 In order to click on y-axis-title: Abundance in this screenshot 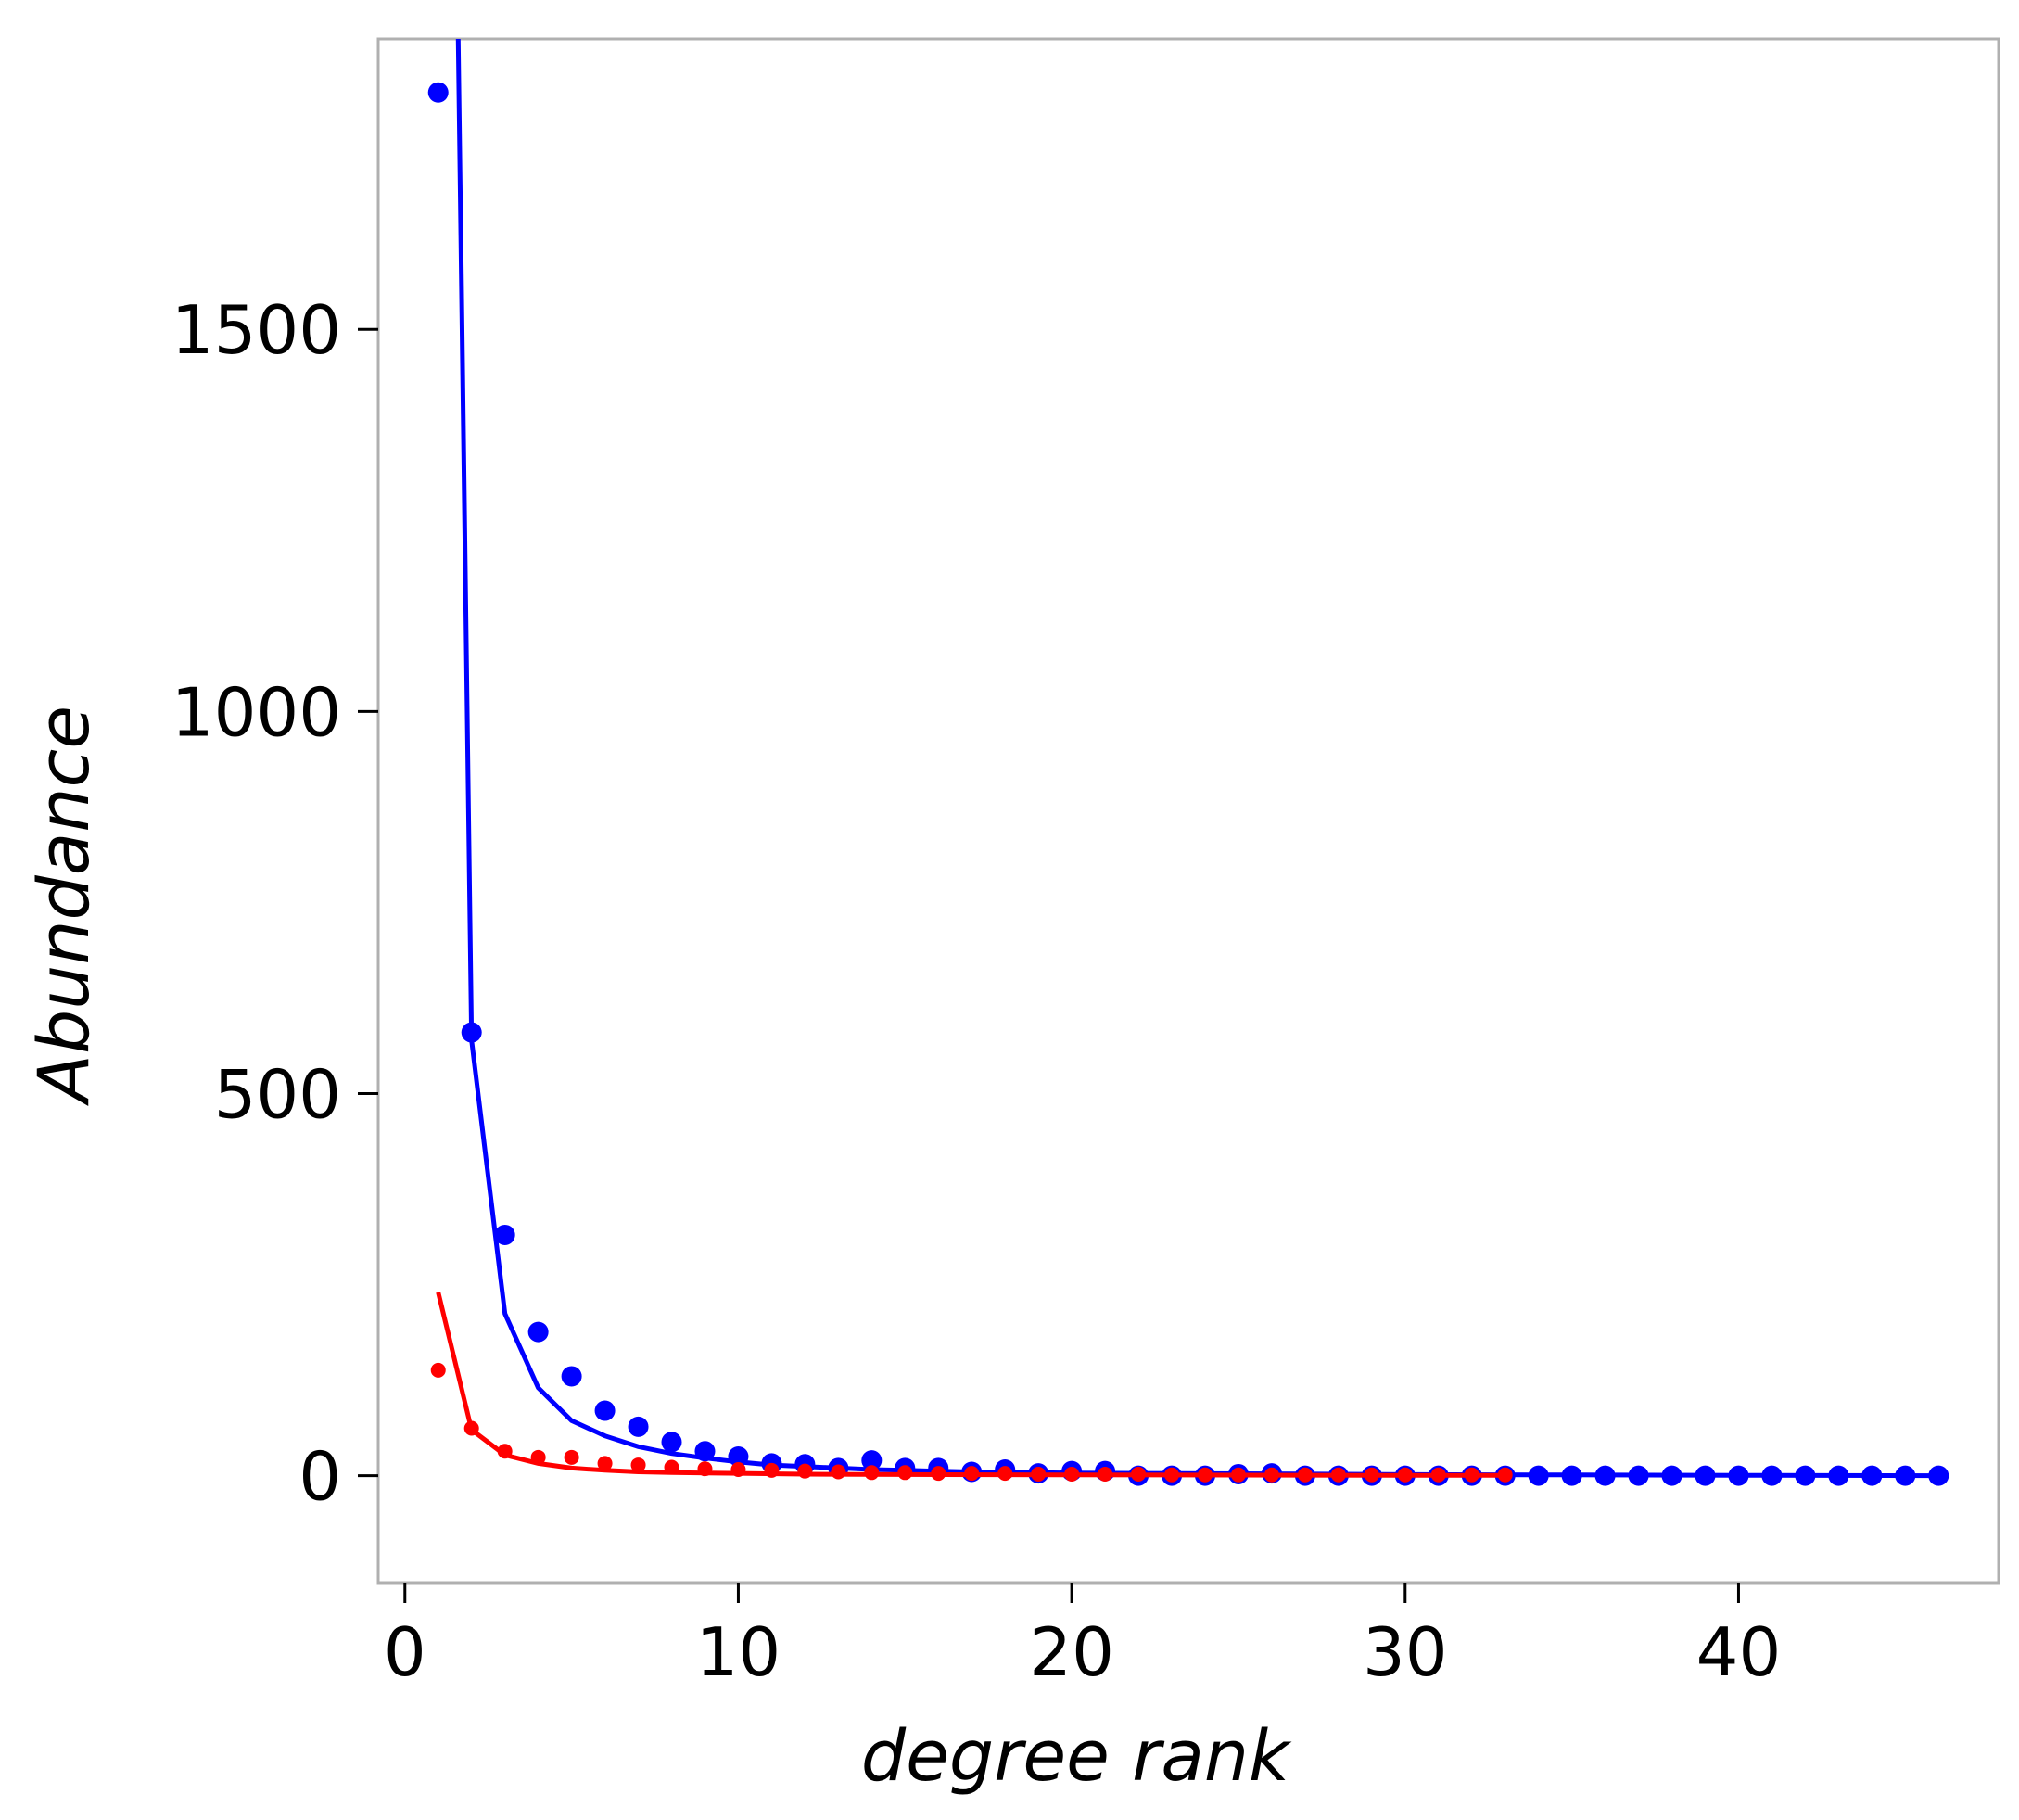, I will do `click(63, 906)`.